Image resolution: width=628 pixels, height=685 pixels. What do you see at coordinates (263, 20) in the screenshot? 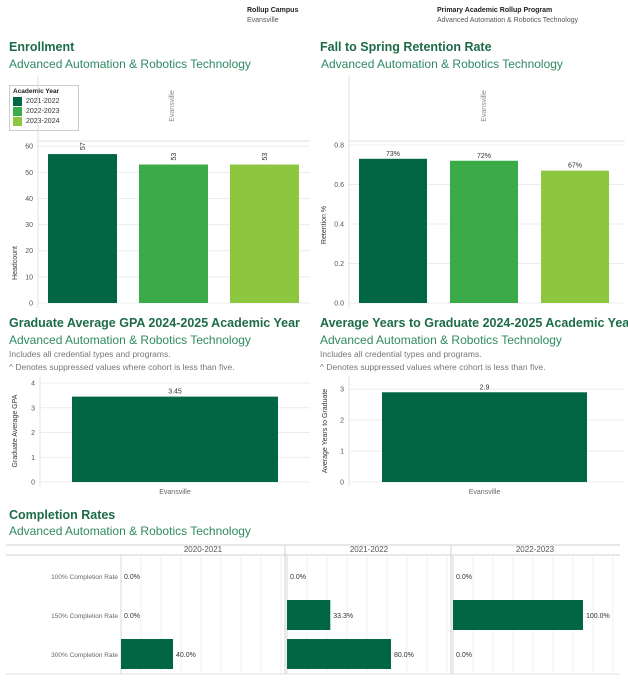
I see `campus-filter-value: Evansville` at bounding box center [263, 20].